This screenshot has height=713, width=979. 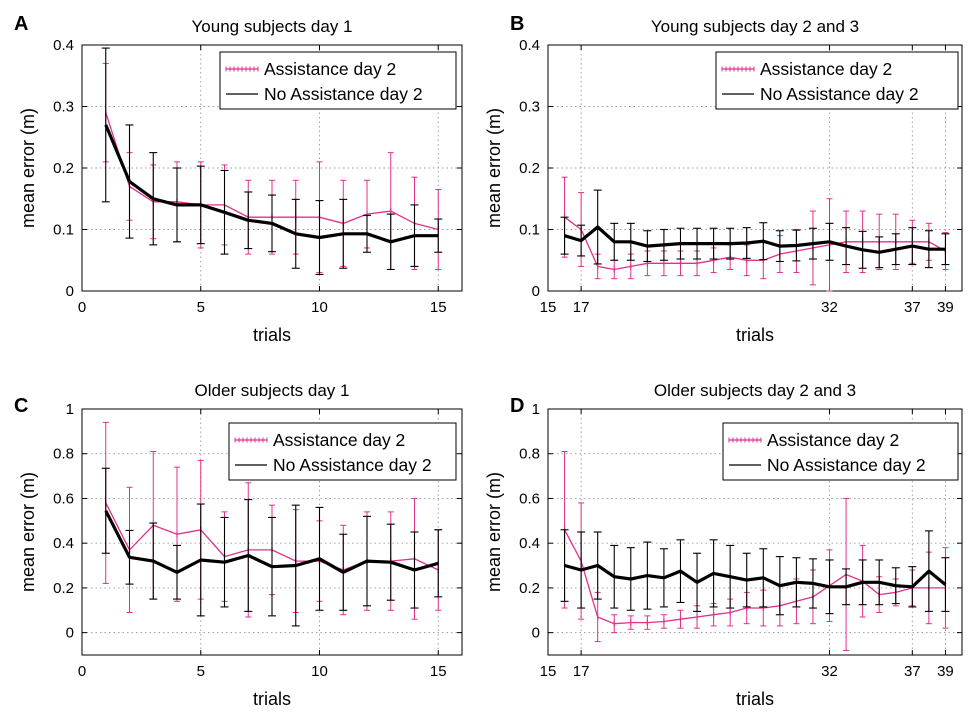 What do you see at coordinates (517, 24) in the screenshot?
I see `panel-letter: B` at bounding box center [517, 24].